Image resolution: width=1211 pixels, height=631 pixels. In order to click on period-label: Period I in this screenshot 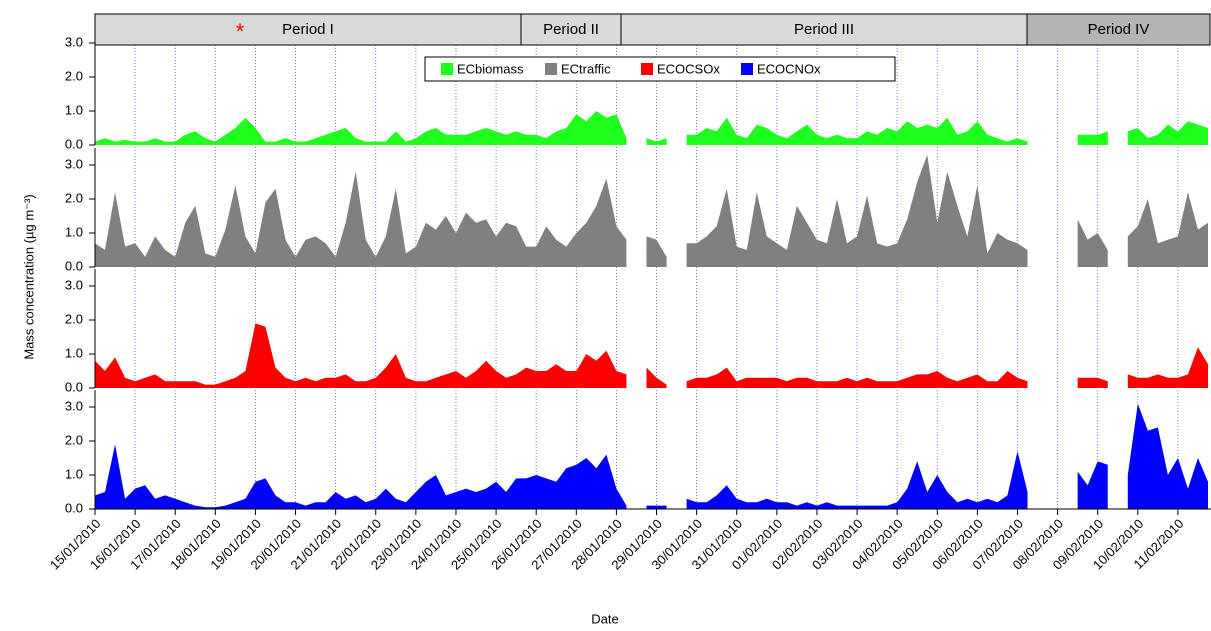, I will do `click(308, 29)`.